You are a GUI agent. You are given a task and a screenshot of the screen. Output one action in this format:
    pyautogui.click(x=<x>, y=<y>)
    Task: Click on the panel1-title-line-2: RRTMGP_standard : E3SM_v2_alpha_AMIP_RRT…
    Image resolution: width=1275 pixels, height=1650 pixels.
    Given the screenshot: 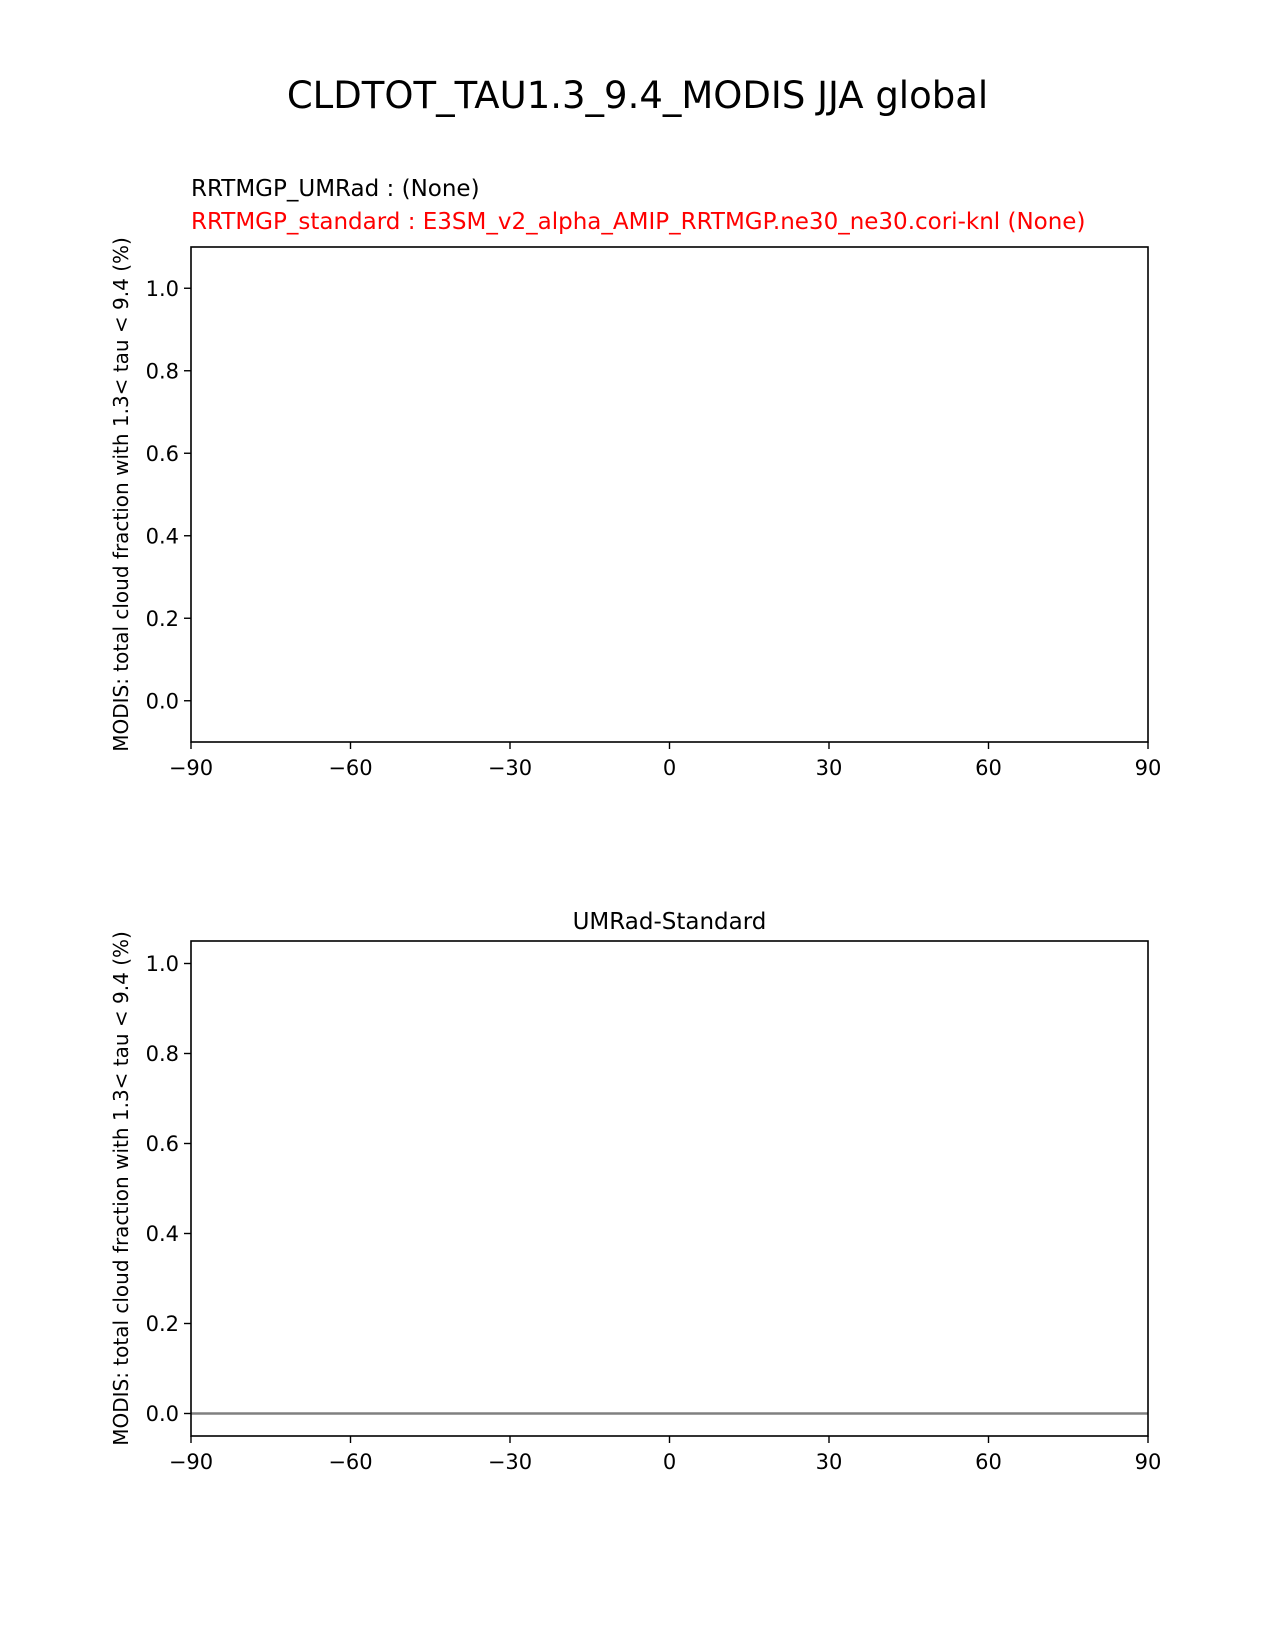 What is the action you would take?
    pyautogui.click(x=638, y=222)
    